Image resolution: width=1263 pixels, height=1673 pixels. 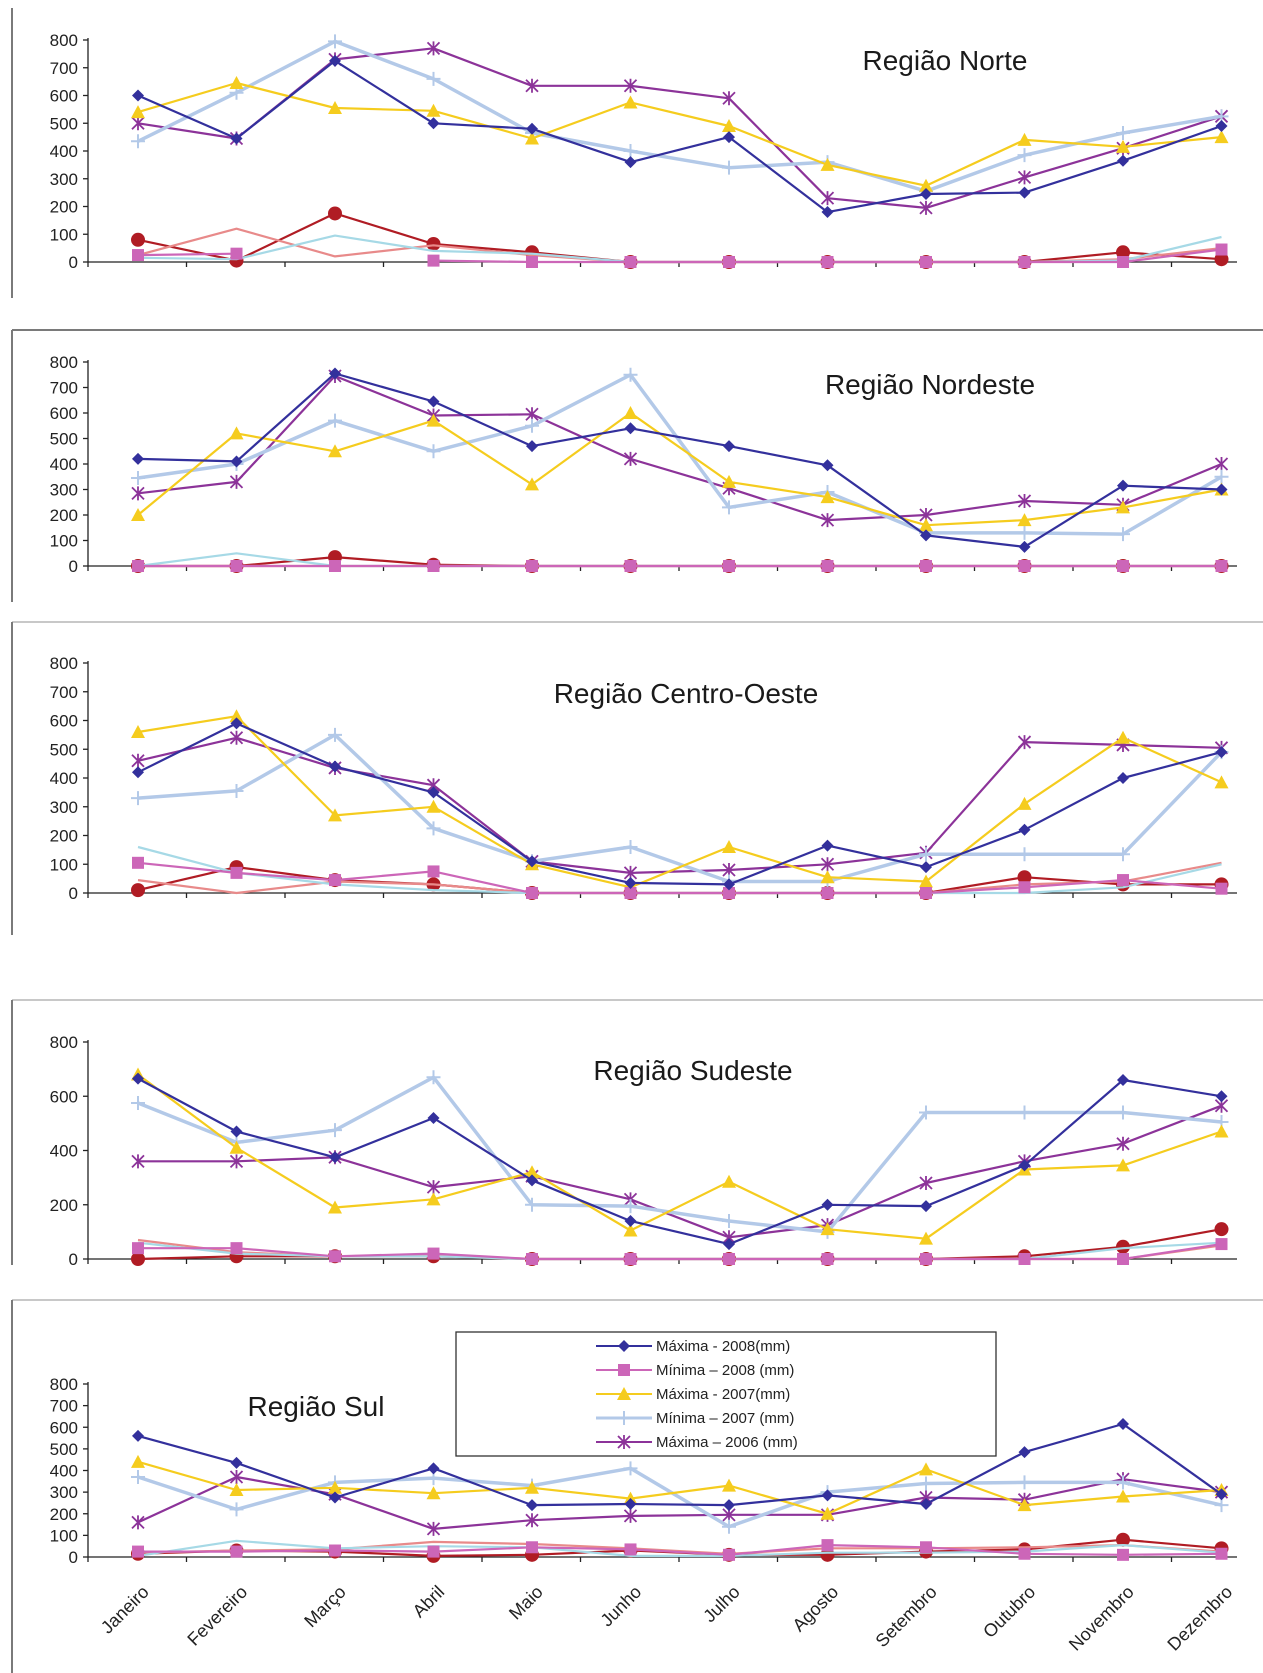 I want to click on legend-label: Mínima – 2007 (mm), so click(x=725, y=1418).